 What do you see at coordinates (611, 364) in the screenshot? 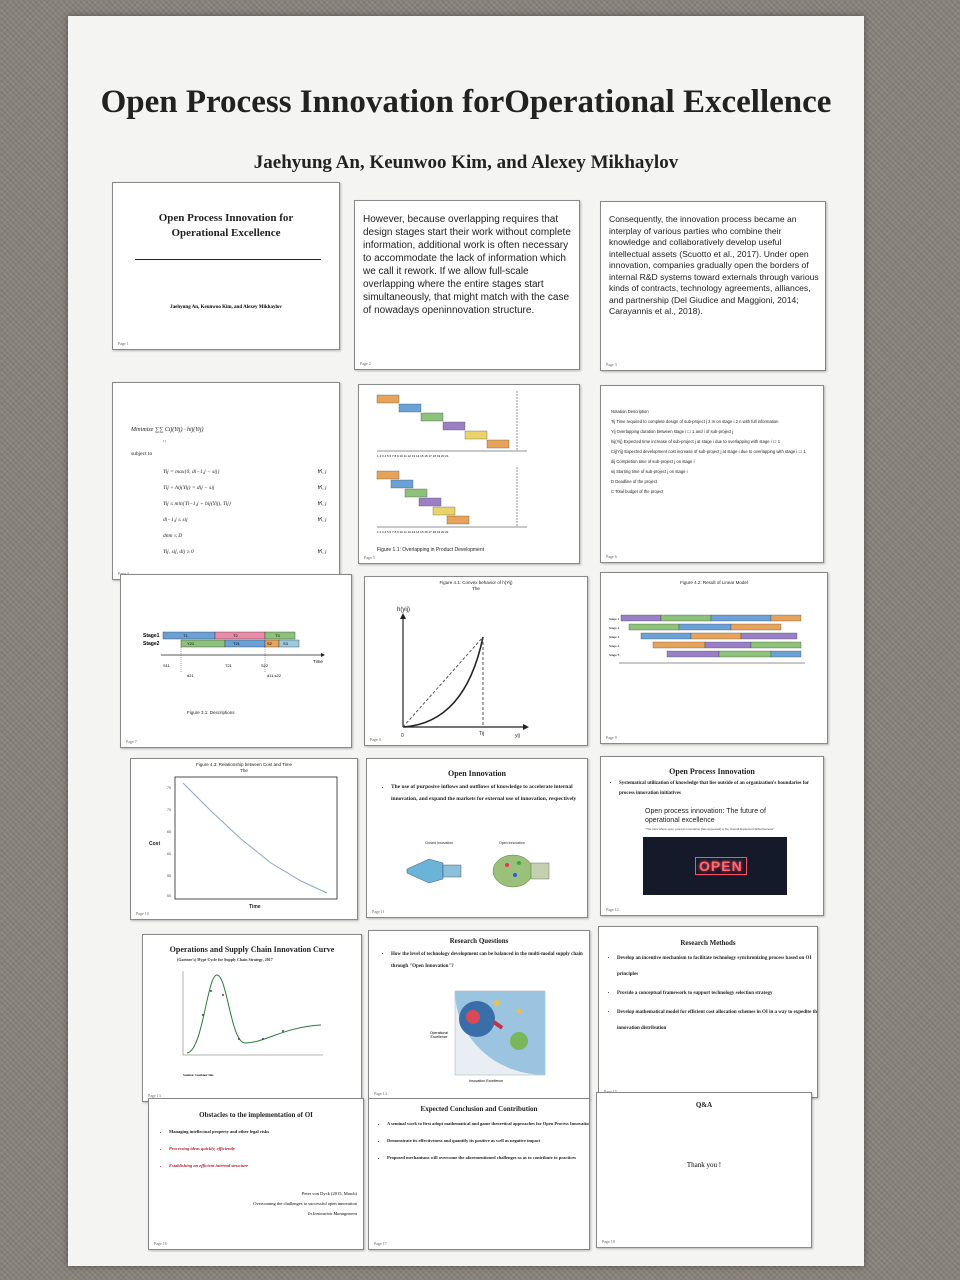
I see `page-number: Page 3` at bounding box center [611, 364].